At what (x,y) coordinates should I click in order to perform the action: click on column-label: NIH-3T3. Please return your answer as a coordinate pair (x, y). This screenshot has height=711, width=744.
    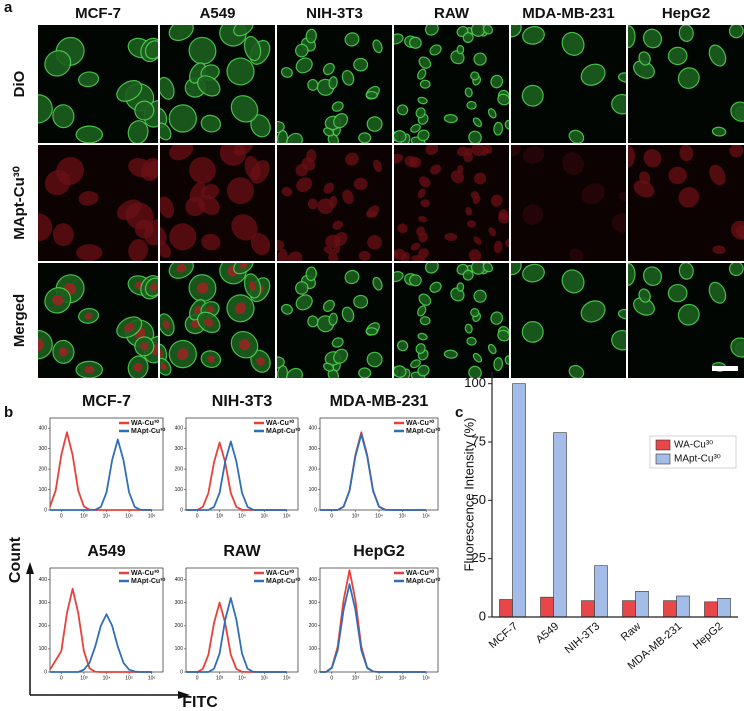
    Looking at the image, I should click on (334, 13).